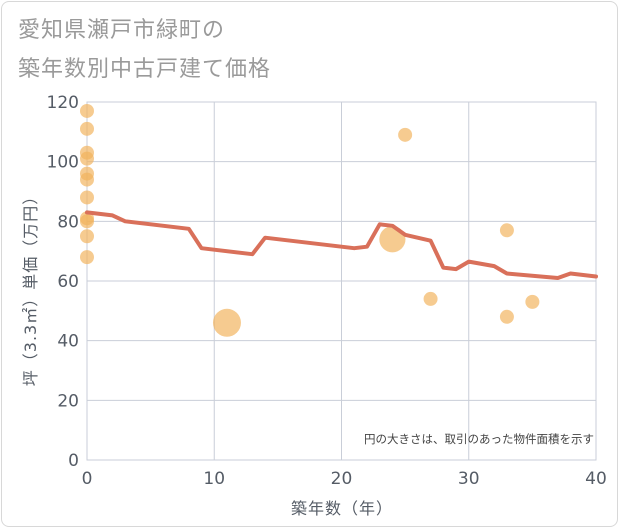  What do you see at coordinates (68, 342) in the screenshot?
I see `y-tick-label: 40` at bounding box center [68, 342].